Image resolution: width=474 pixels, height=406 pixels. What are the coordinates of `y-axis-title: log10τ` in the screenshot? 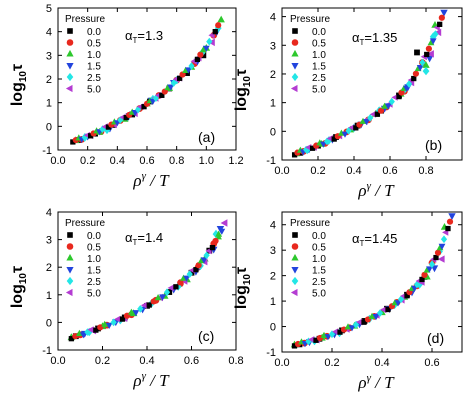 It's located at (243, 90).